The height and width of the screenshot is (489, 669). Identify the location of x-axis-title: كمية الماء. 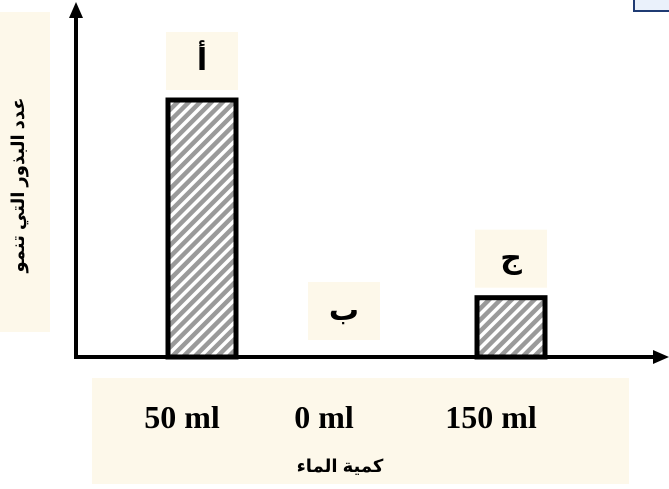
(340, 466).